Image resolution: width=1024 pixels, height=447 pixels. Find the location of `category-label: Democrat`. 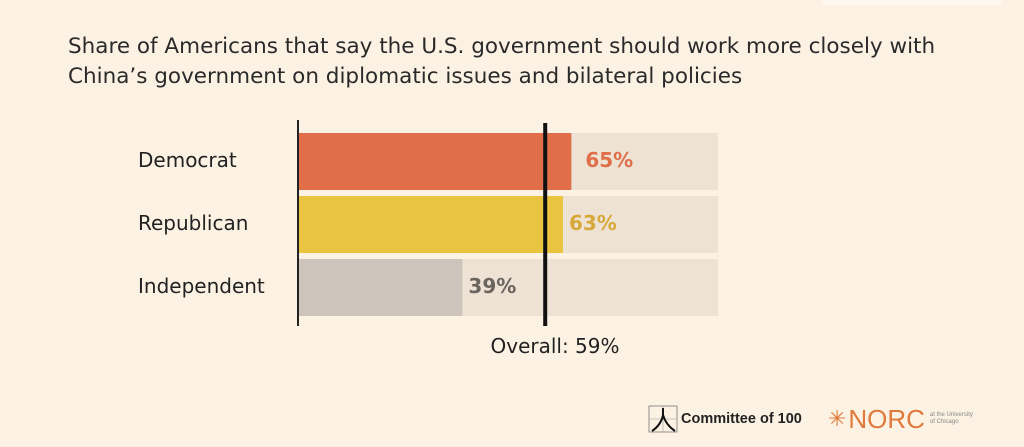

category-label: Democrat is located at coordinates (187, 160).